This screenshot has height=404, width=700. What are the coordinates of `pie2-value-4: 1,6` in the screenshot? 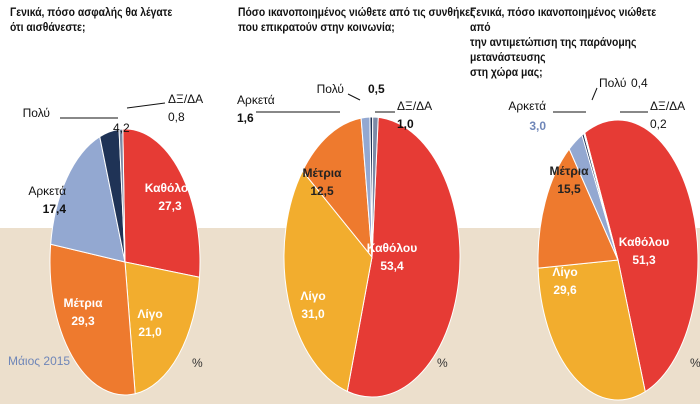 It's located at (245, 118).